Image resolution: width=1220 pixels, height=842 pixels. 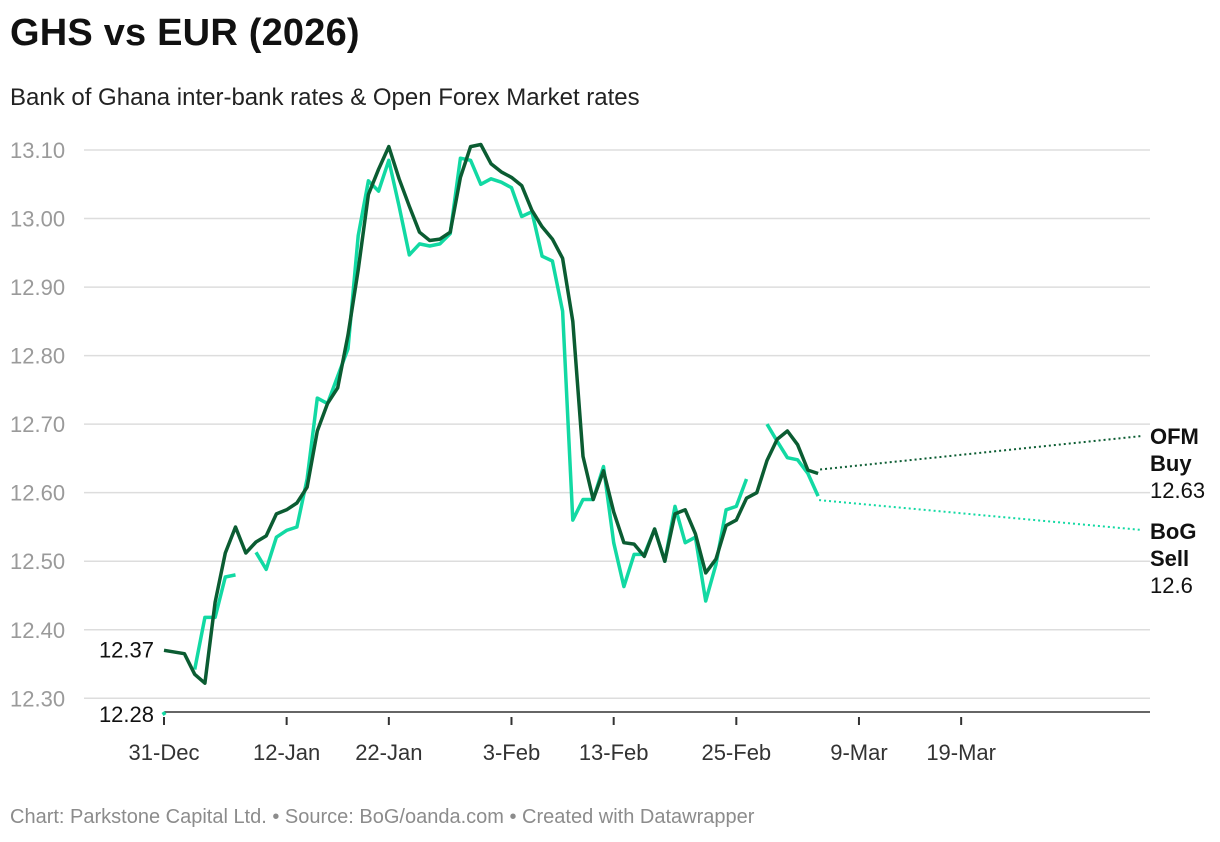 What do you see at coordinates (37, 287) in the screenshot?
I see `y-tick-label: 12.90` at bounding box center [37, 287].